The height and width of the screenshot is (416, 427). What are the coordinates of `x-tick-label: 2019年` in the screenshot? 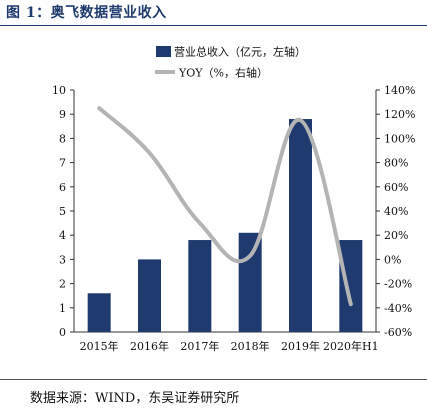 It's located at (300, 346).